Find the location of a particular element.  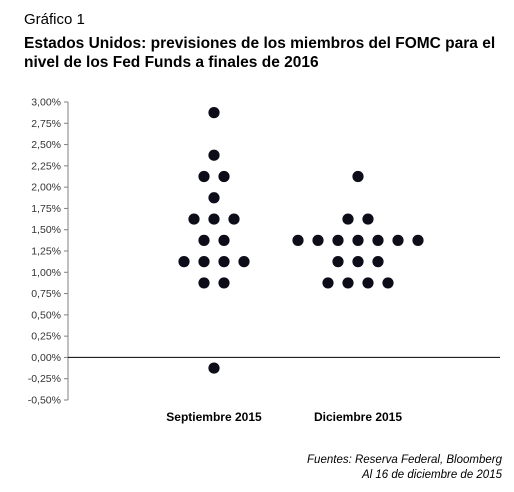

y-tick-label: 3,00% is located at coordinates (46, 103).